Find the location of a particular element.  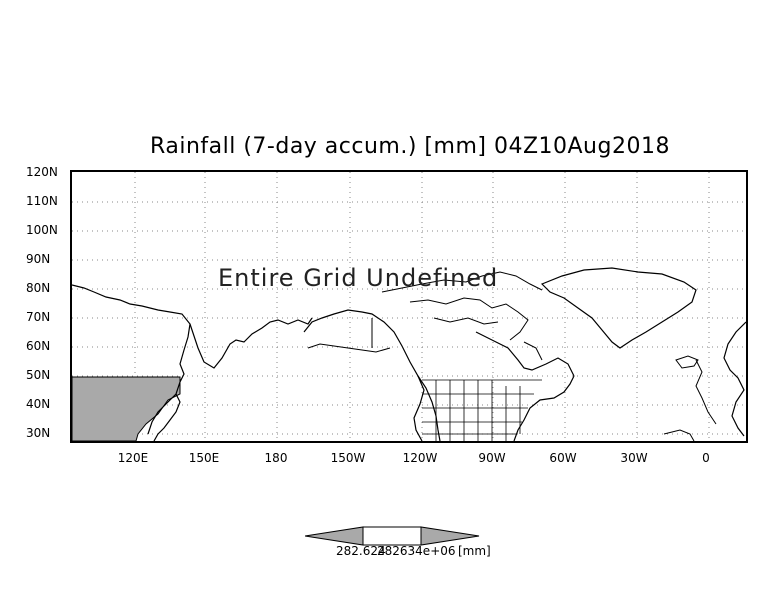

y-tick-label: 110N is located at coordinates (42, 201).